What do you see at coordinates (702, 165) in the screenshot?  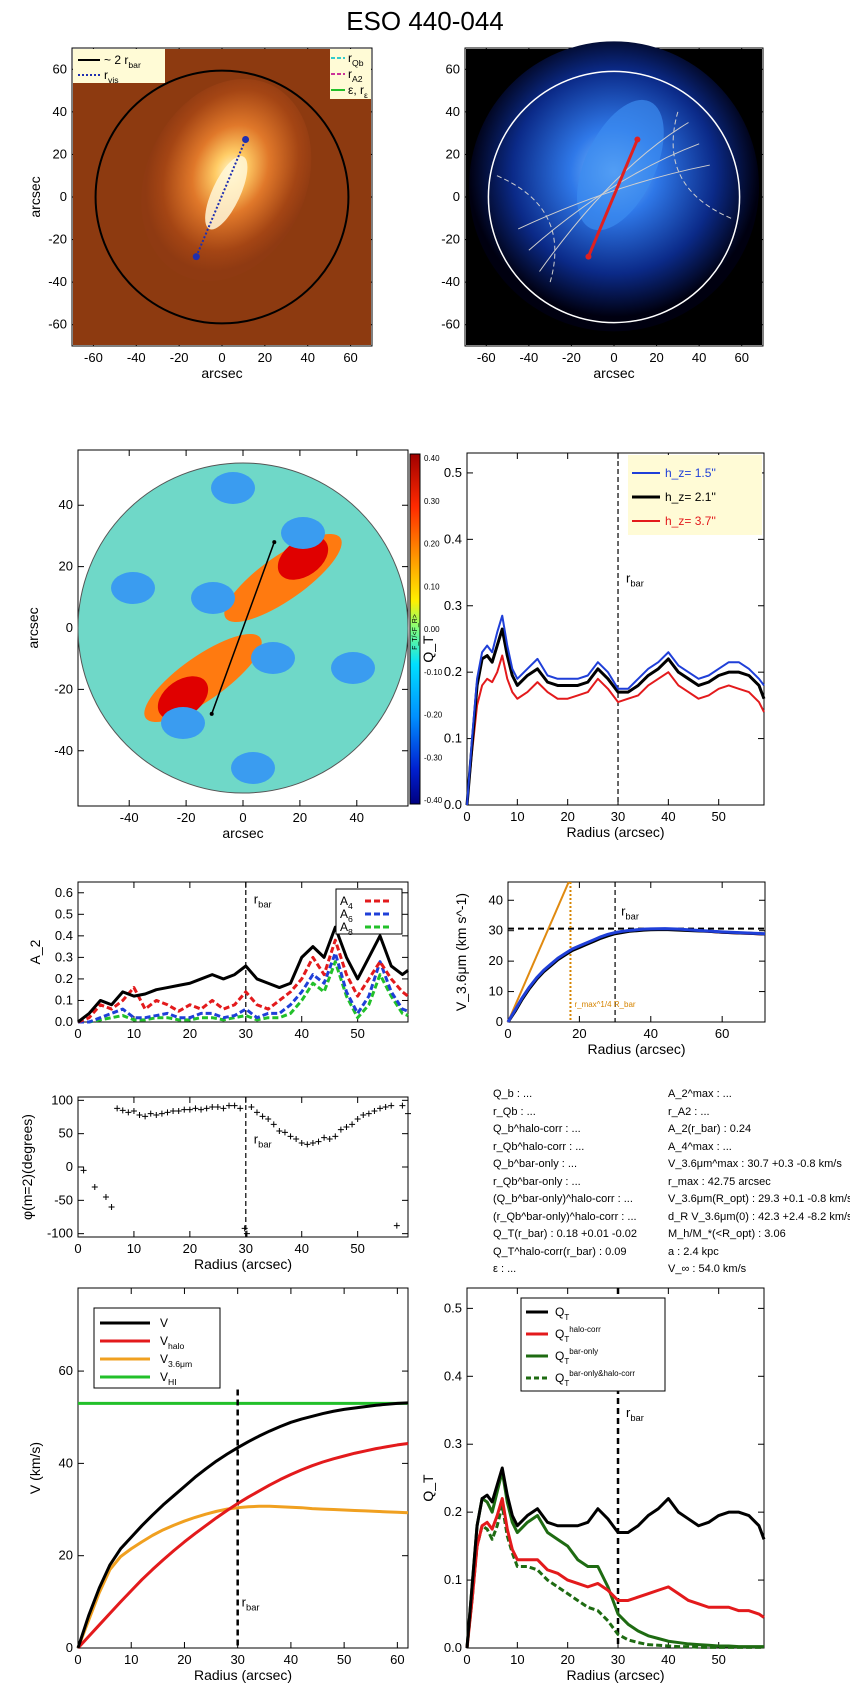 I see `contour-line-dashed` at bounding box center [702, 165].